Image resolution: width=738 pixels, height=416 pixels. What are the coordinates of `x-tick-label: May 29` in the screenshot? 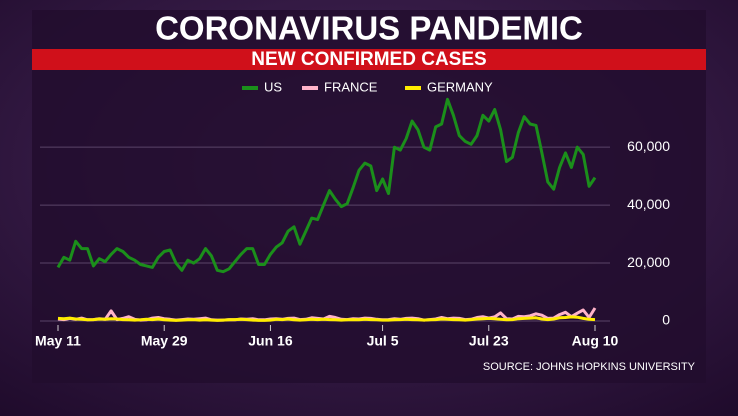 It's located at (164, 341).